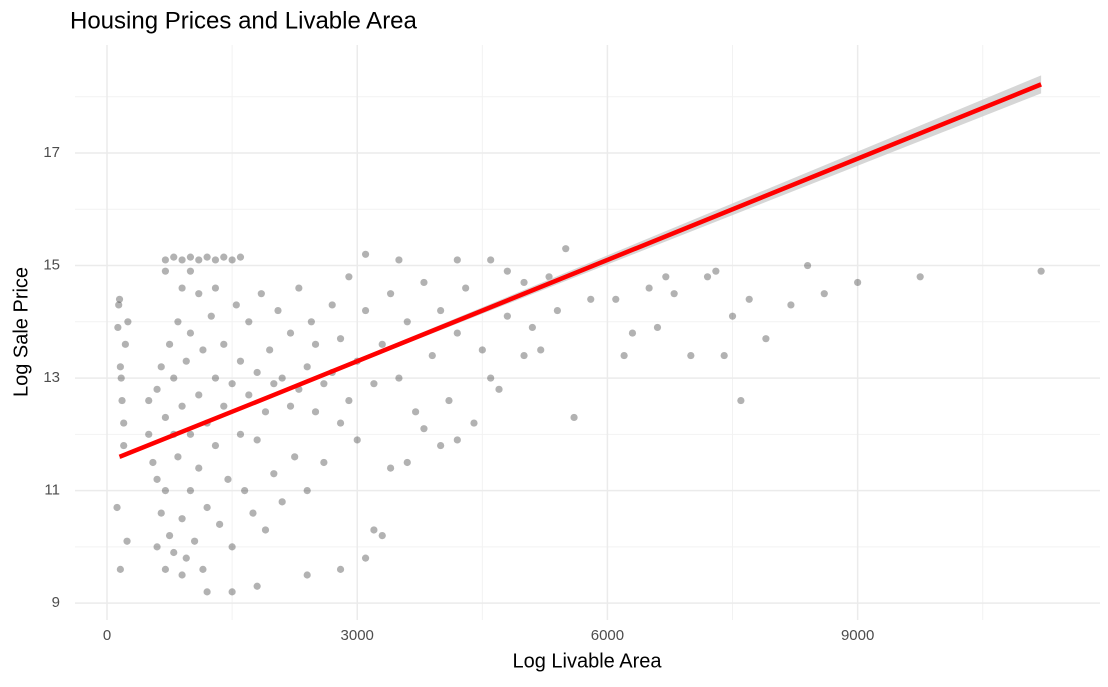  Describe the element at coordinates (51, 152) in the screenshot. I see `y-tick-label: 17` at that location.